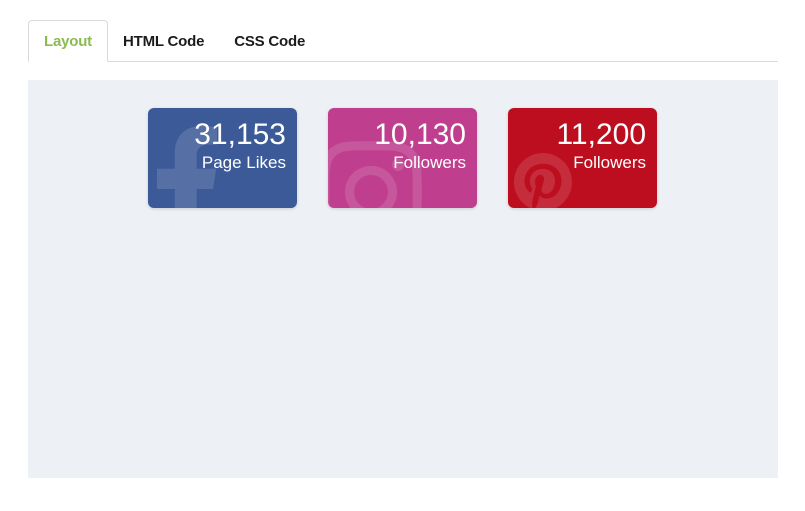  What do you see at coordinates (543, 180) in the screenshot?
I see `pinterest-icon` at bounding box center [543, 180].